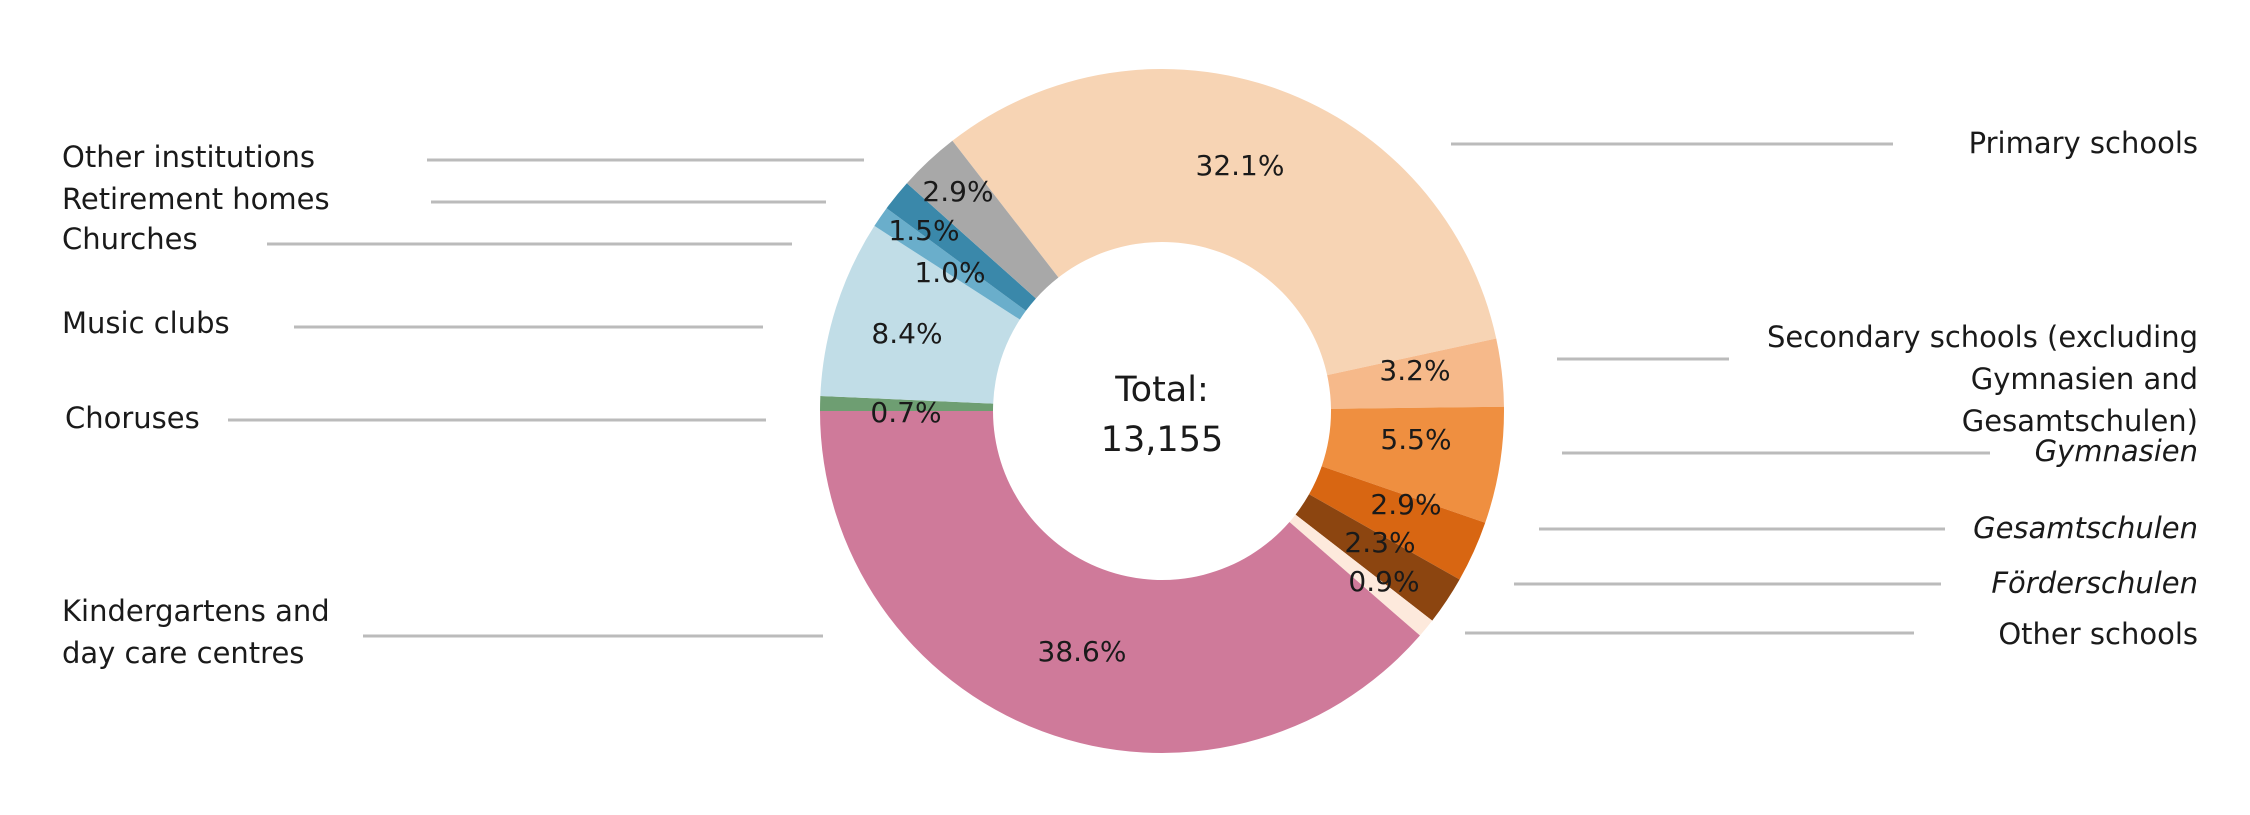  What do you see at coordinates (1240, 165) in the screenshot?
I see `value-label: 32.1%` at bounding box center [1240, 165].